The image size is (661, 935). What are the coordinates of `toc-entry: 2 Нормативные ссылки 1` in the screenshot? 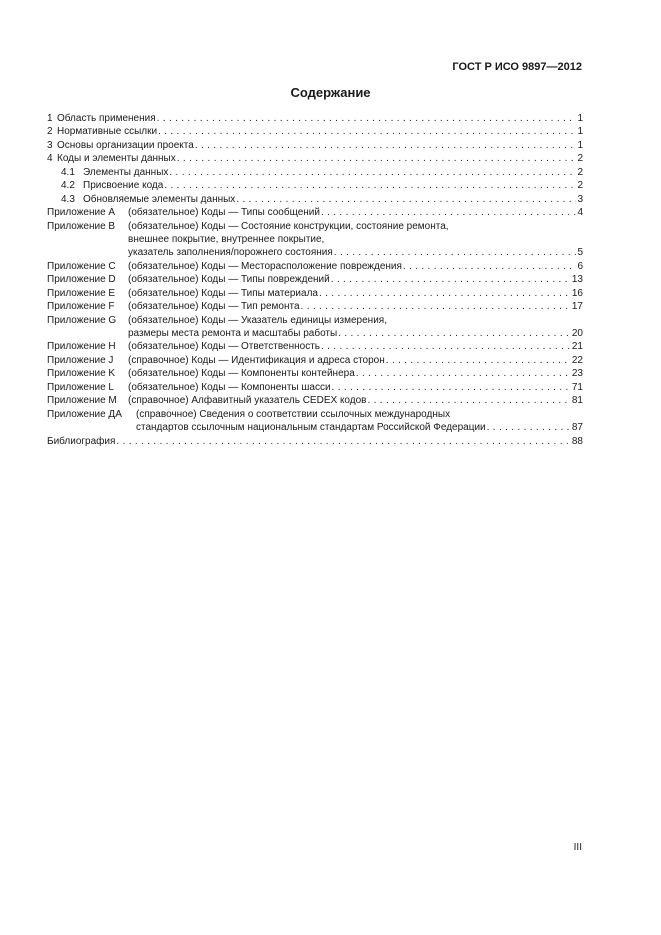 It's located at (315, 131).